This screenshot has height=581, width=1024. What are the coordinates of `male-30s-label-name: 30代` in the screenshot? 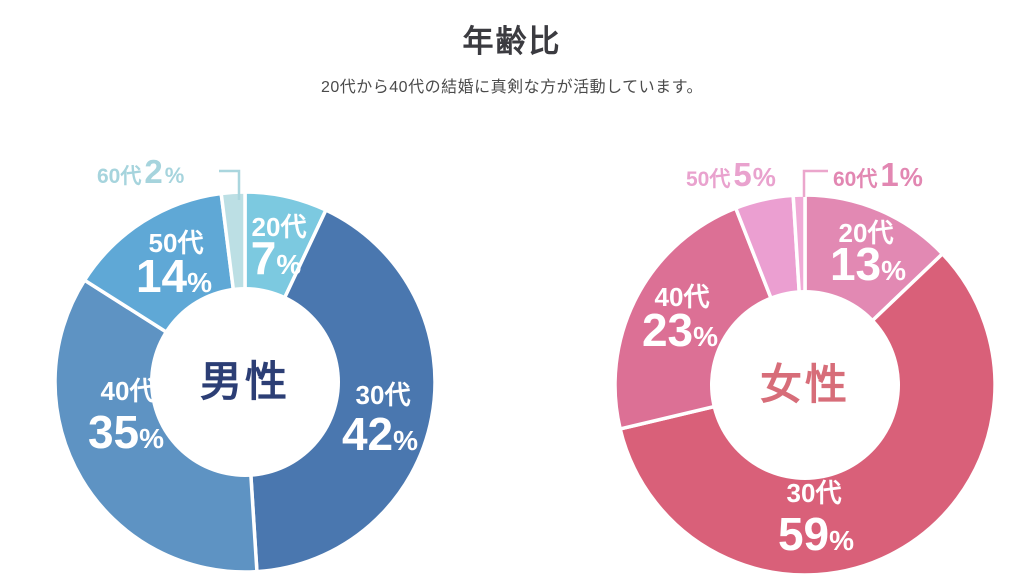 It's located at (383, 395).